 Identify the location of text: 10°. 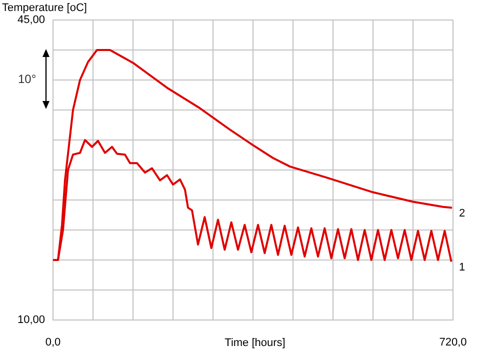
(27, 79).